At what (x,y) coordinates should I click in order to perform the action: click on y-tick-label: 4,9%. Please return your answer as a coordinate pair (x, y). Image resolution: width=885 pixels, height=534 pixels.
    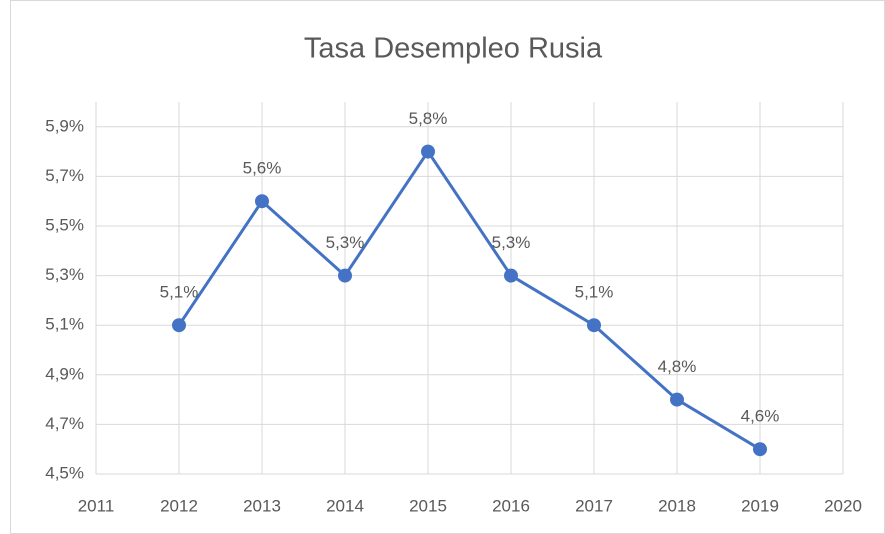
    Looking at the image, I should click on (64, 373).